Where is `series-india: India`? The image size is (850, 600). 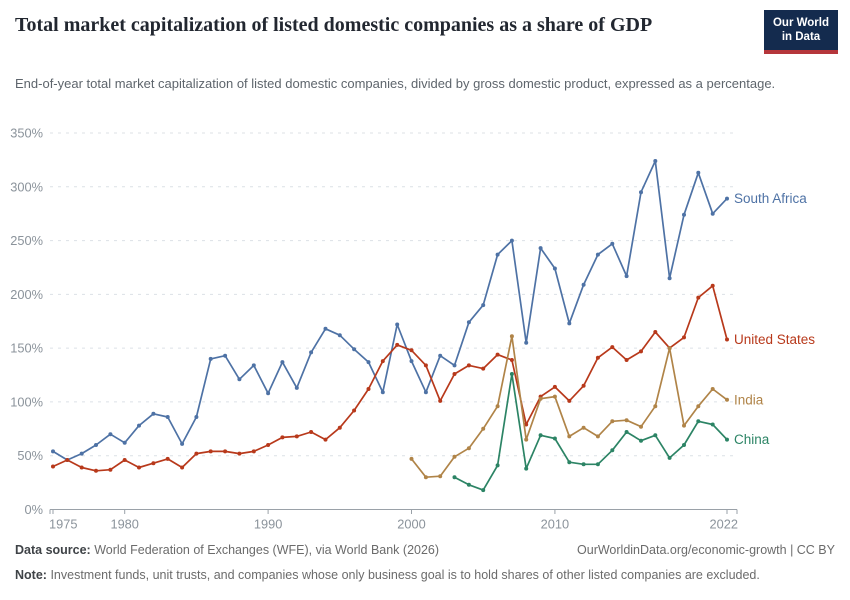 series-india: India is located at coordinates (586, 407).